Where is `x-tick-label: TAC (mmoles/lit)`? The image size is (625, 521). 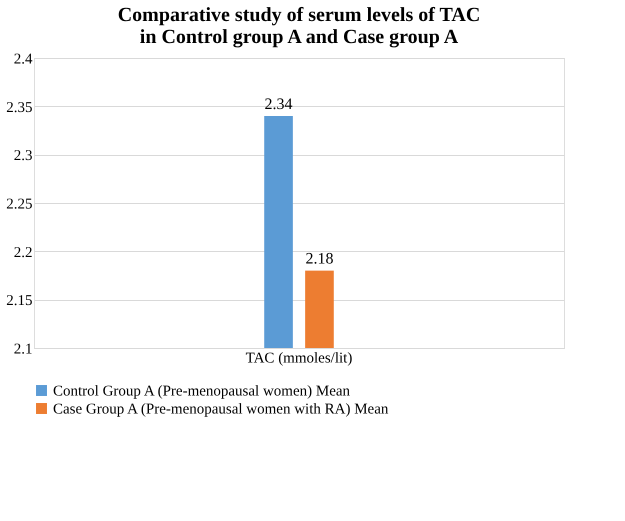
x-tick-label: TAC (mmoles/lit) is located at coordinates (299, 358).